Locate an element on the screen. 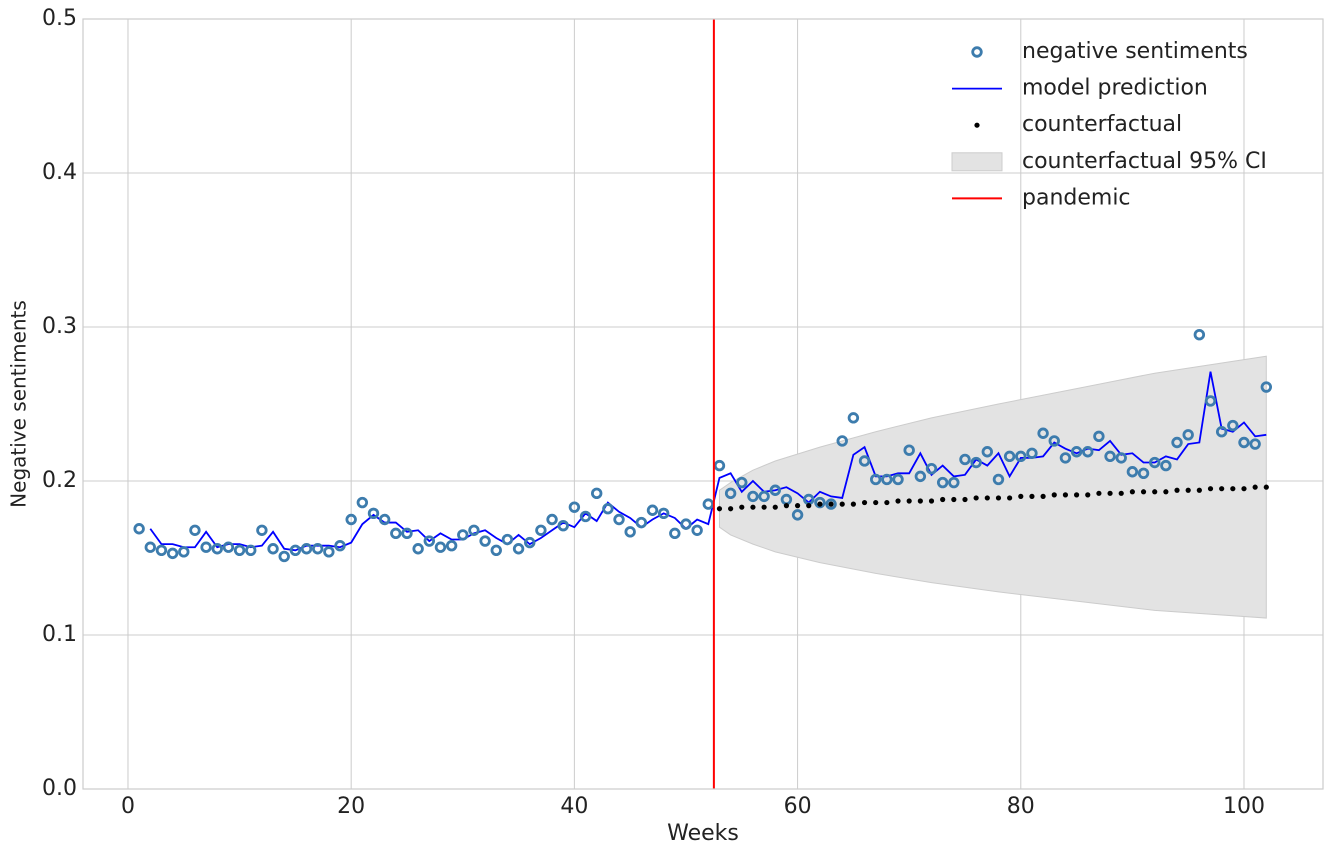  legend-label: counterfactual is located at coordinates (1102, 124).